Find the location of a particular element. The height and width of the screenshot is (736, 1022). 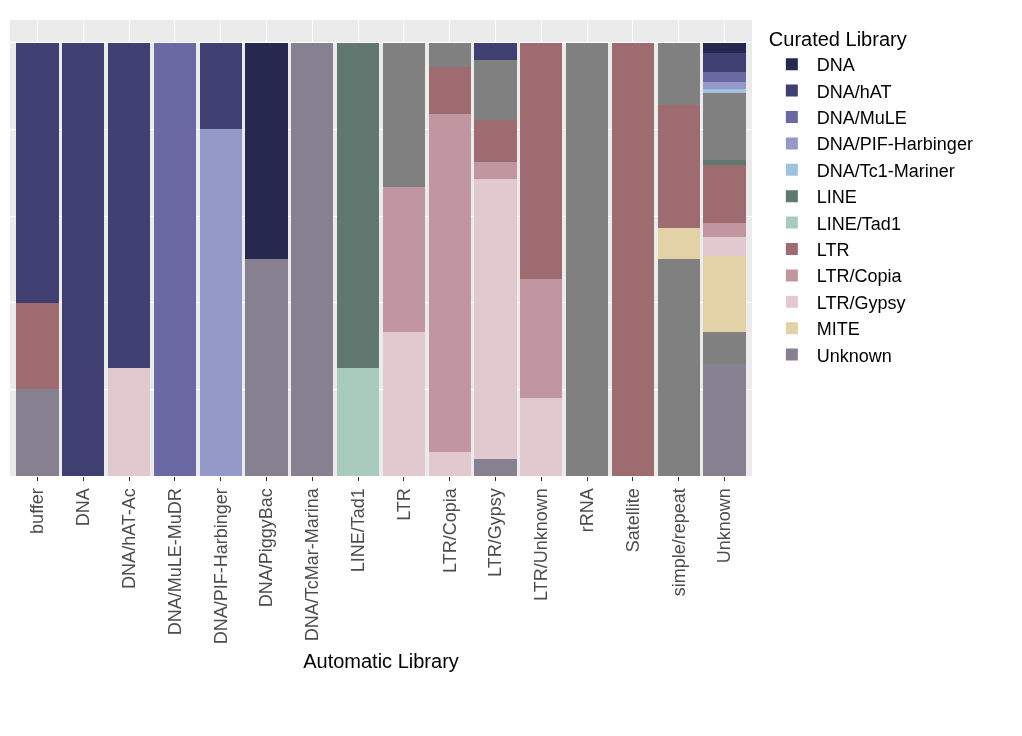

x-tick-label: simple/repeat is located at coordinates (678, 542).